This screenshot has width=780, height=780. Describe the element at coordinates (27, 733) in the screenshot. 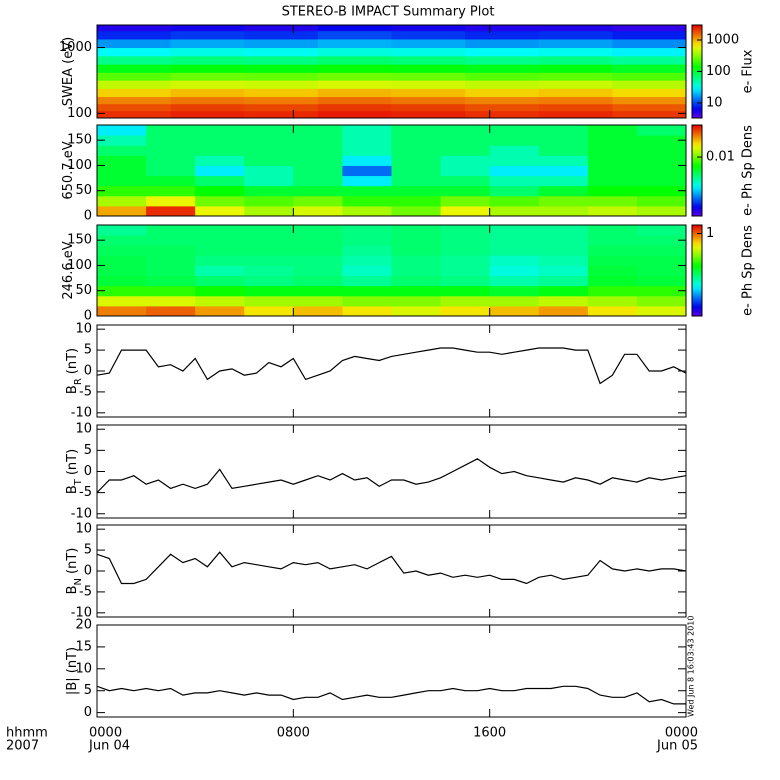

I see `corner-label: hhmm` at that location.